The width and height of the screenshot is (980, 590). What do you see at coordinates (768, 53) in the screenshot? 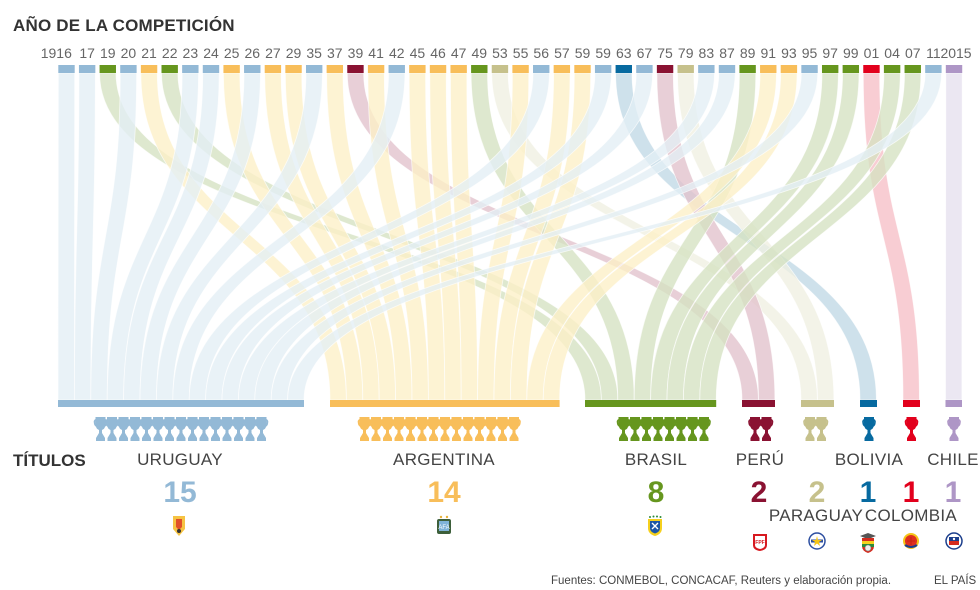
I see `year-label: 91` at bounding box center [768, 53].